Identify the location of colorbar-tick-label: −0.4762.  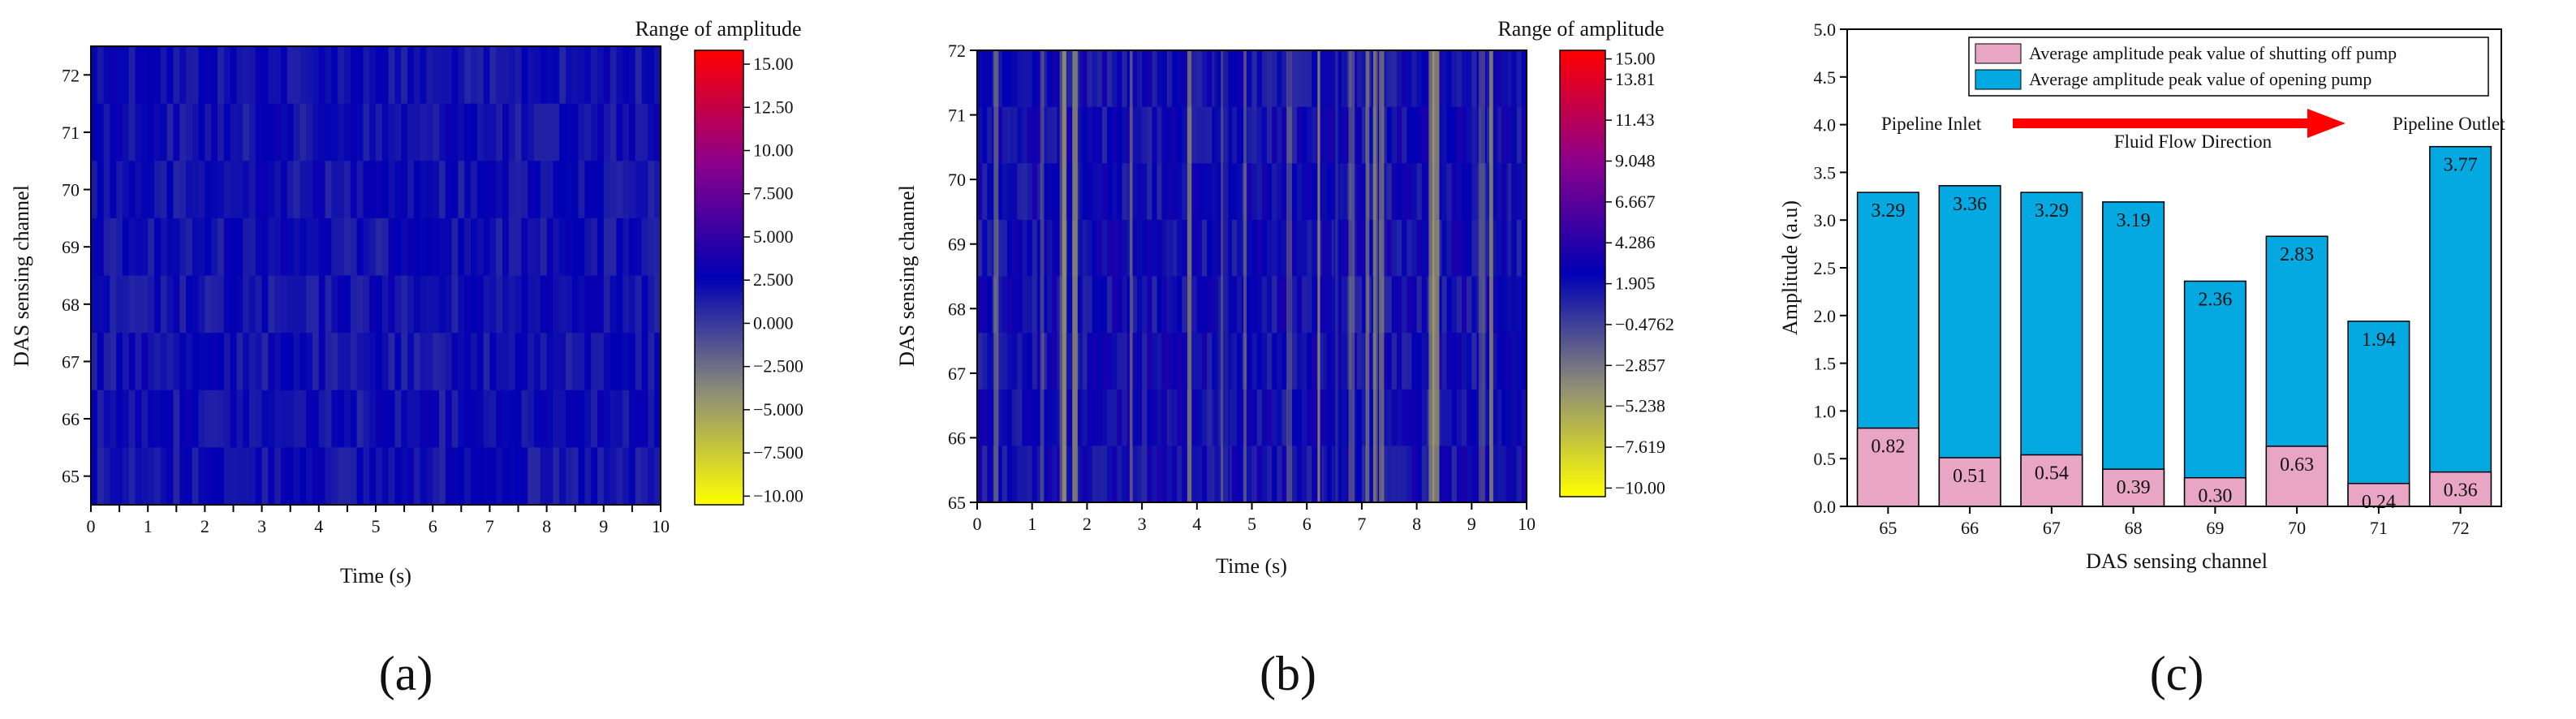
(1645, 324).